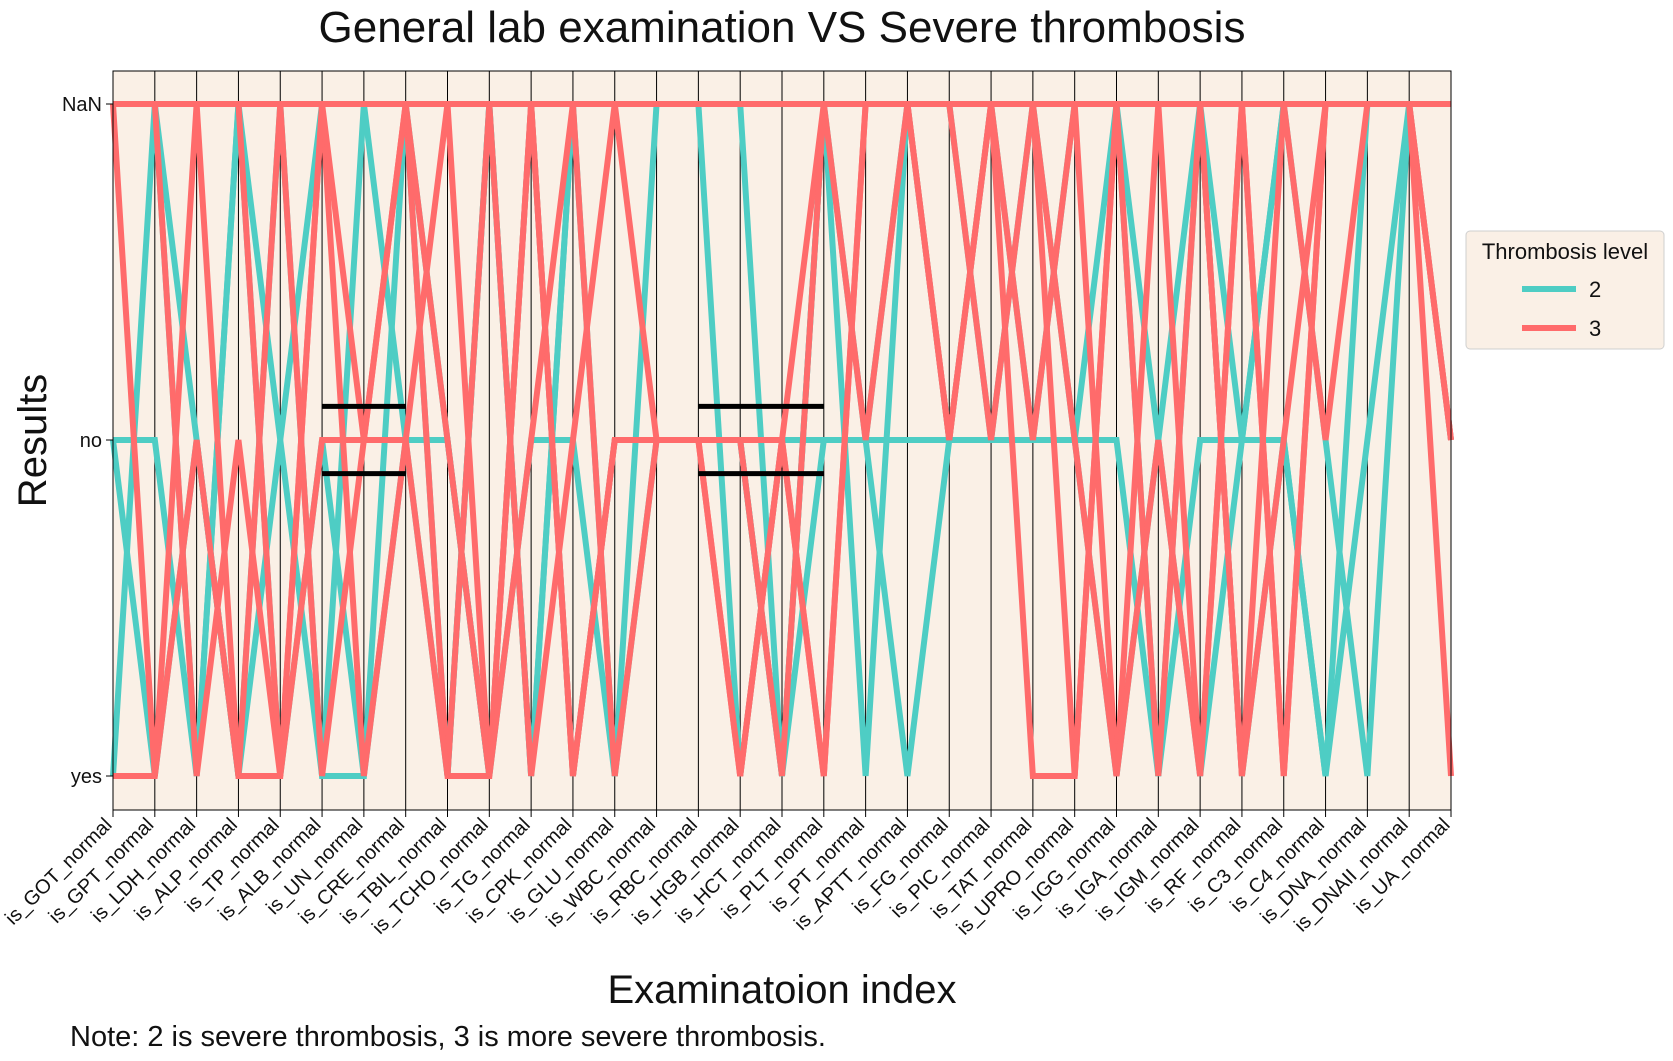 The width and height of the screenshot is (1673, 1061). What do you see at coordinates (82, 105) in the screenshot?
I see `y-tick-label: NaN` at bounding box center [82, 105].